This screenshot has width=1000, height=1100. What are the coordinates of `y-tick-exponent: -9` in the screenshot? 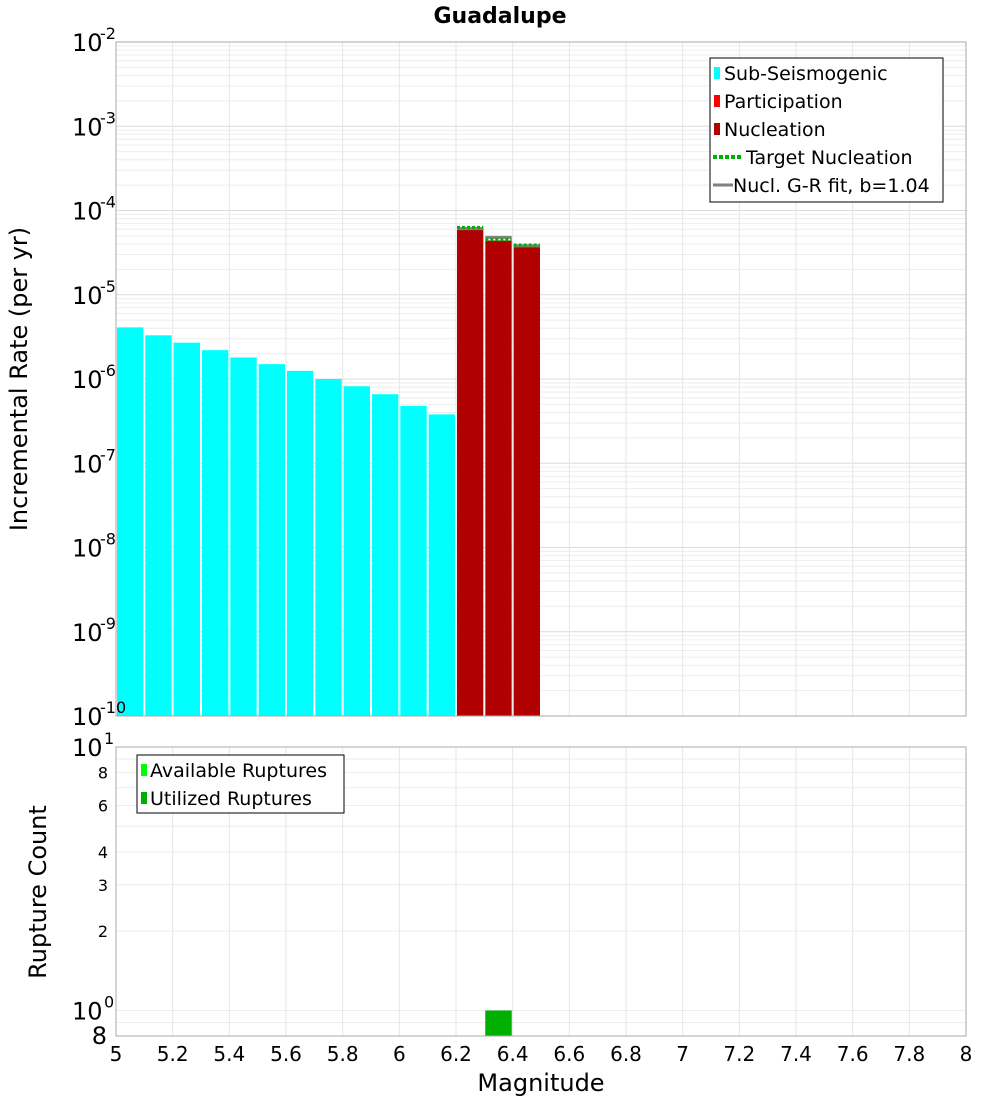 It's located at (108, 623).